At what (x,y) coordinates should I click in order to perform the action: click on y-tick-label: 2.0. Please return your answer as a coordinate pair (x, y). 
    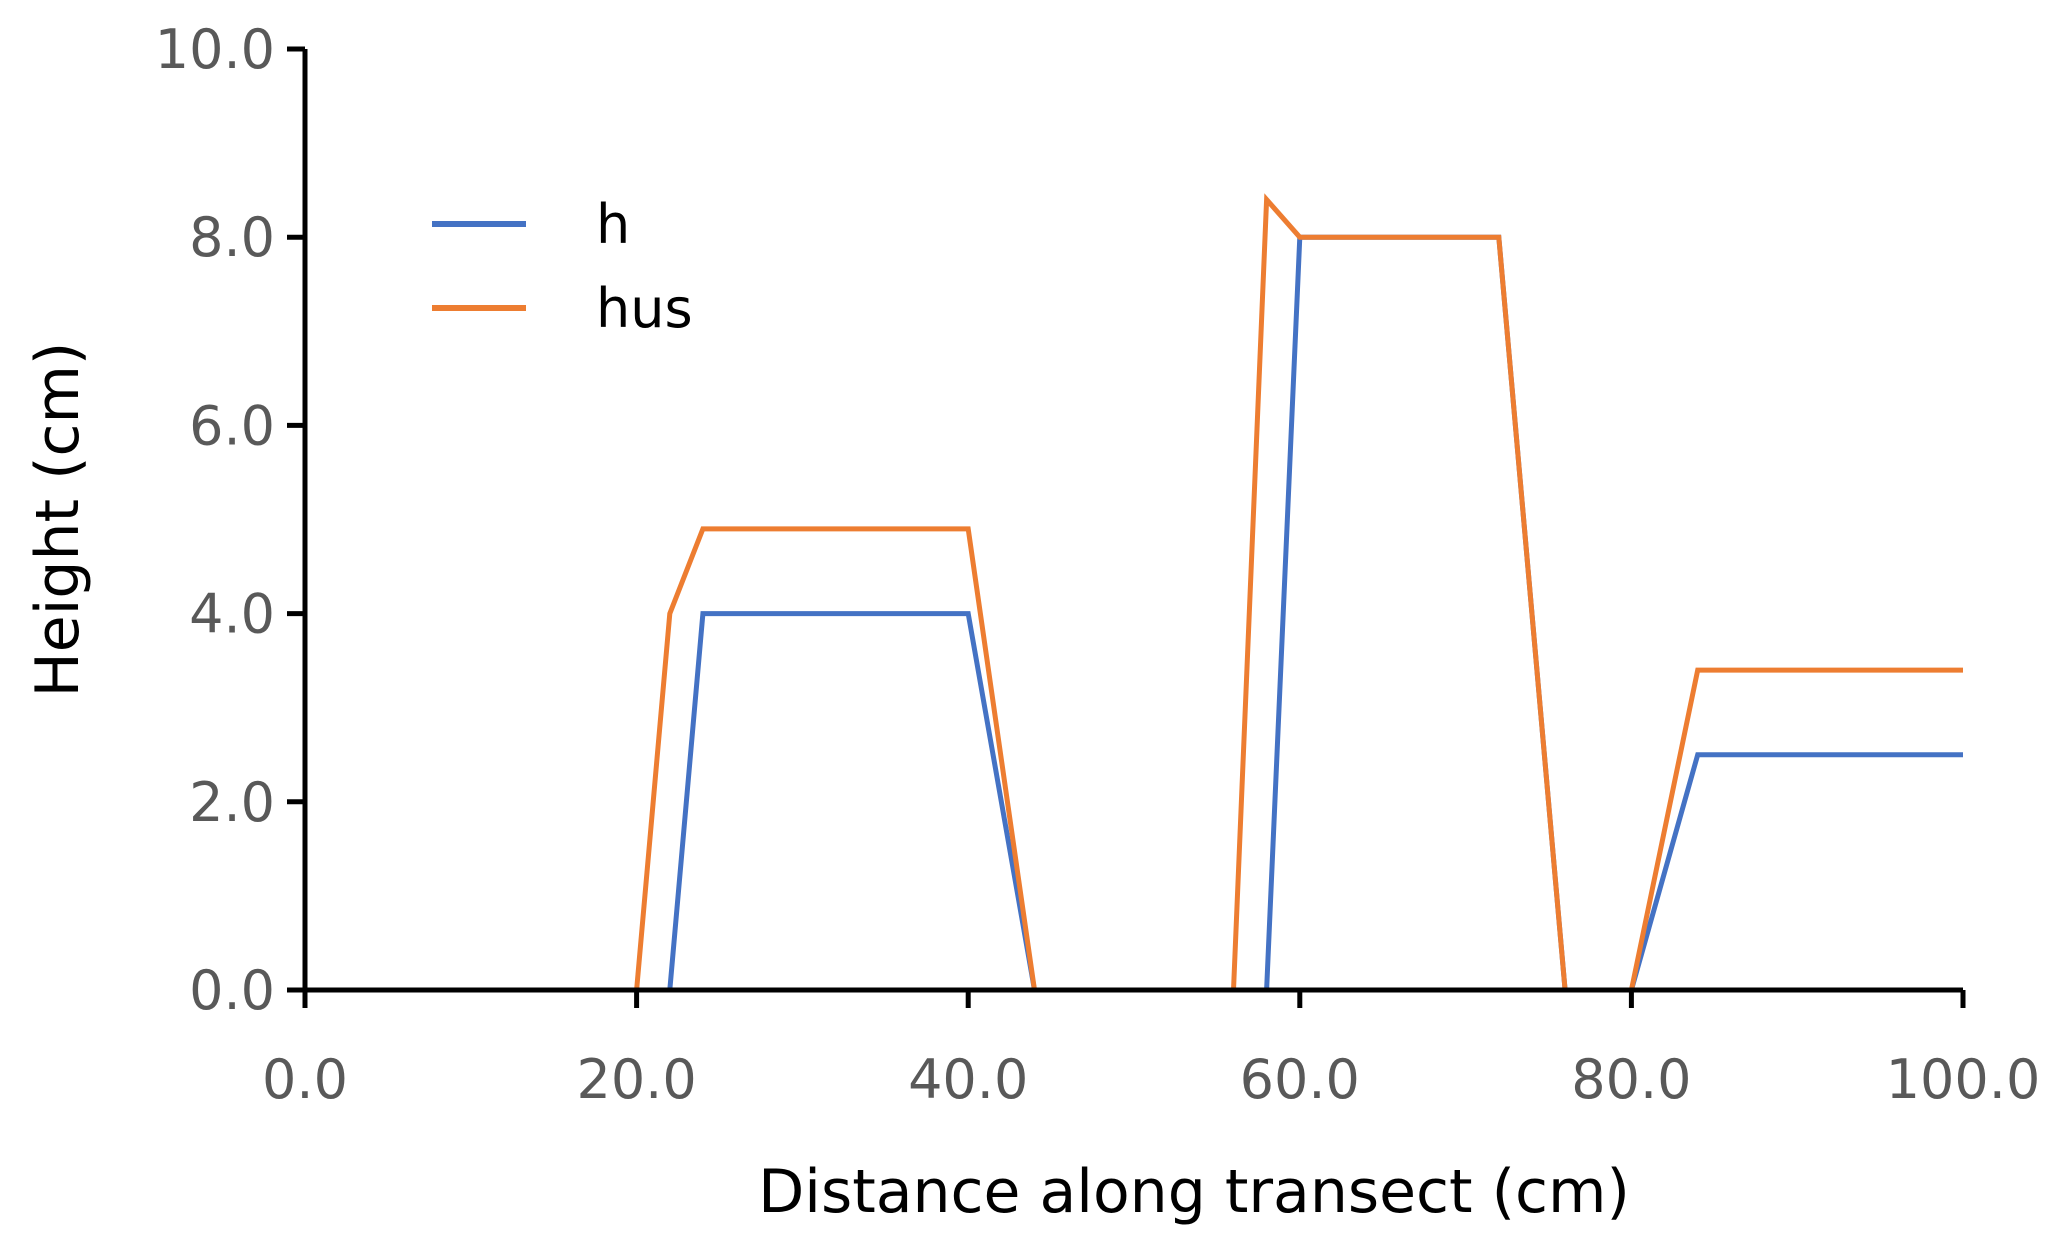
    Looking at the image, I should click on (232, 802).